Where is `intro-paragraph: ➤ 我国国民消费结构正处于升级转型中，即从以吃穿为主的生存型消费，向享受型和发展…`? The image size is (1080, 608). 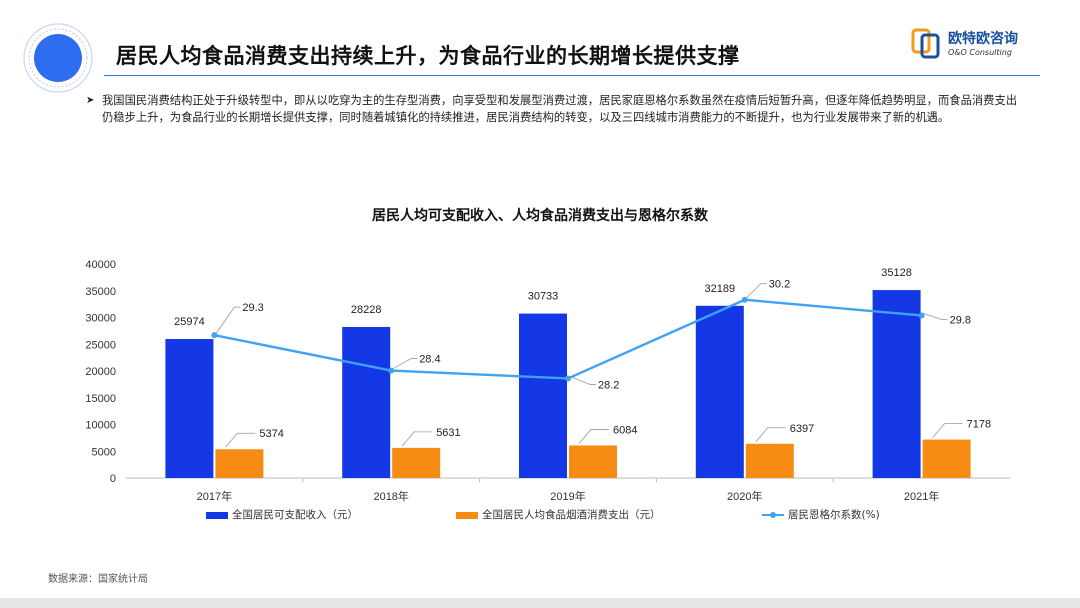
intro-paragraph: ➤ 我国国民消费结构正处于升级转型中，即从以吃穿为主的生存型消费，向享受型和发展… is located at coordinates (554, 109).